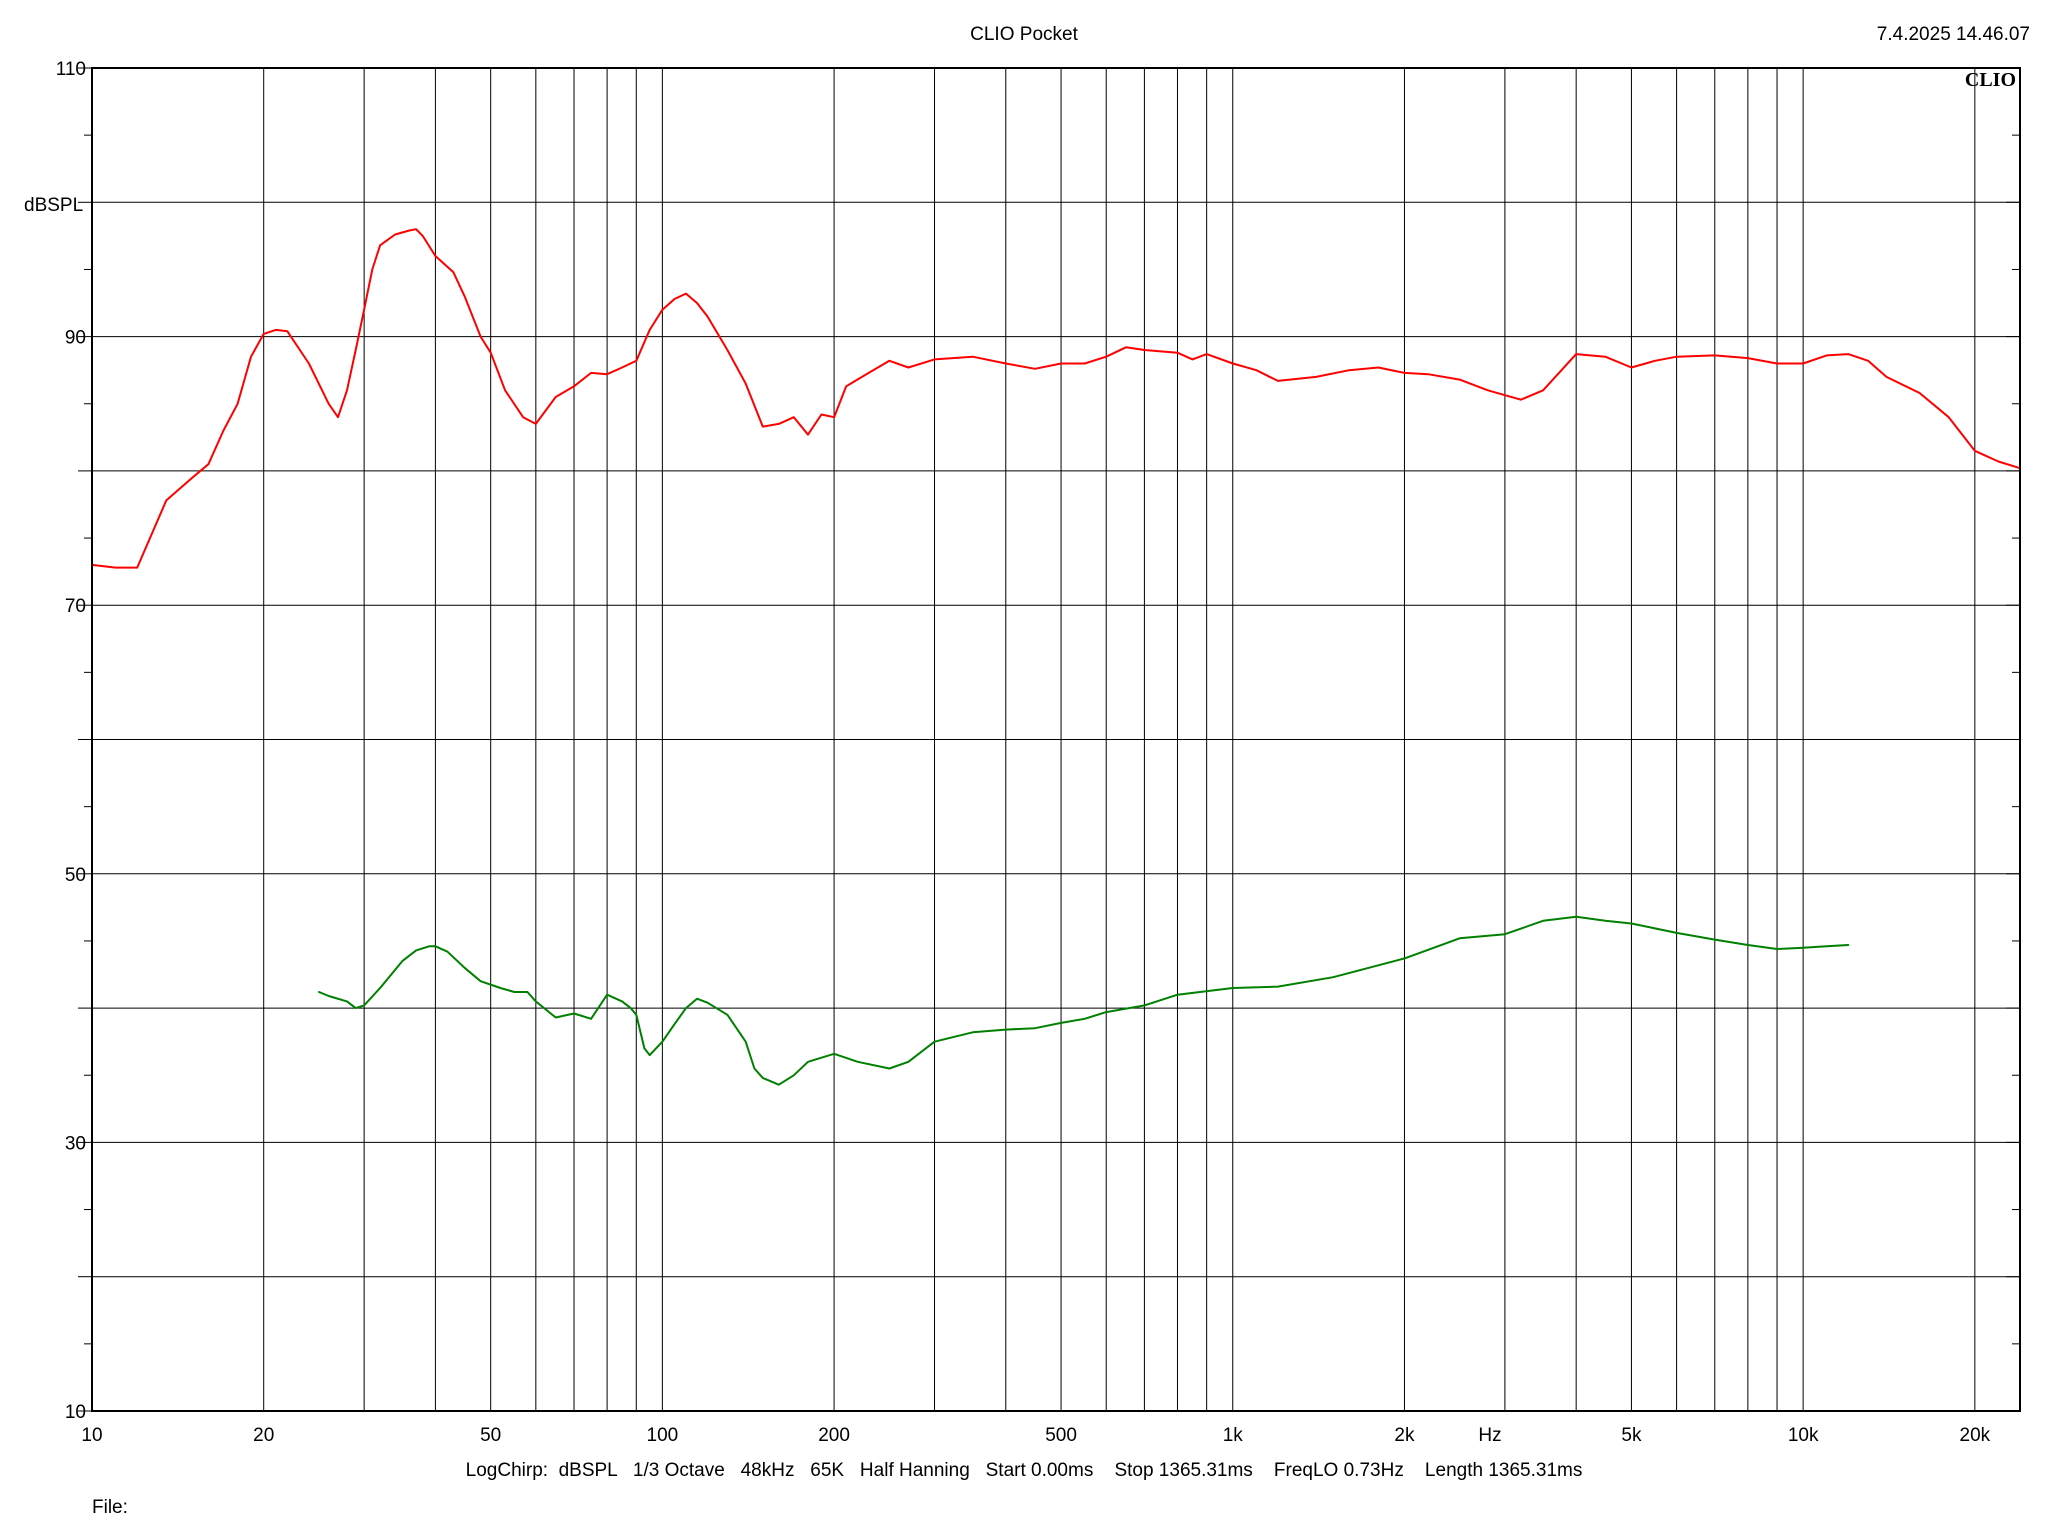 The image size is (2048, 1536). Describe the element at coordinates (1489, 1435) in the screenshot. I see `x-axis-label: Hz` at that location.